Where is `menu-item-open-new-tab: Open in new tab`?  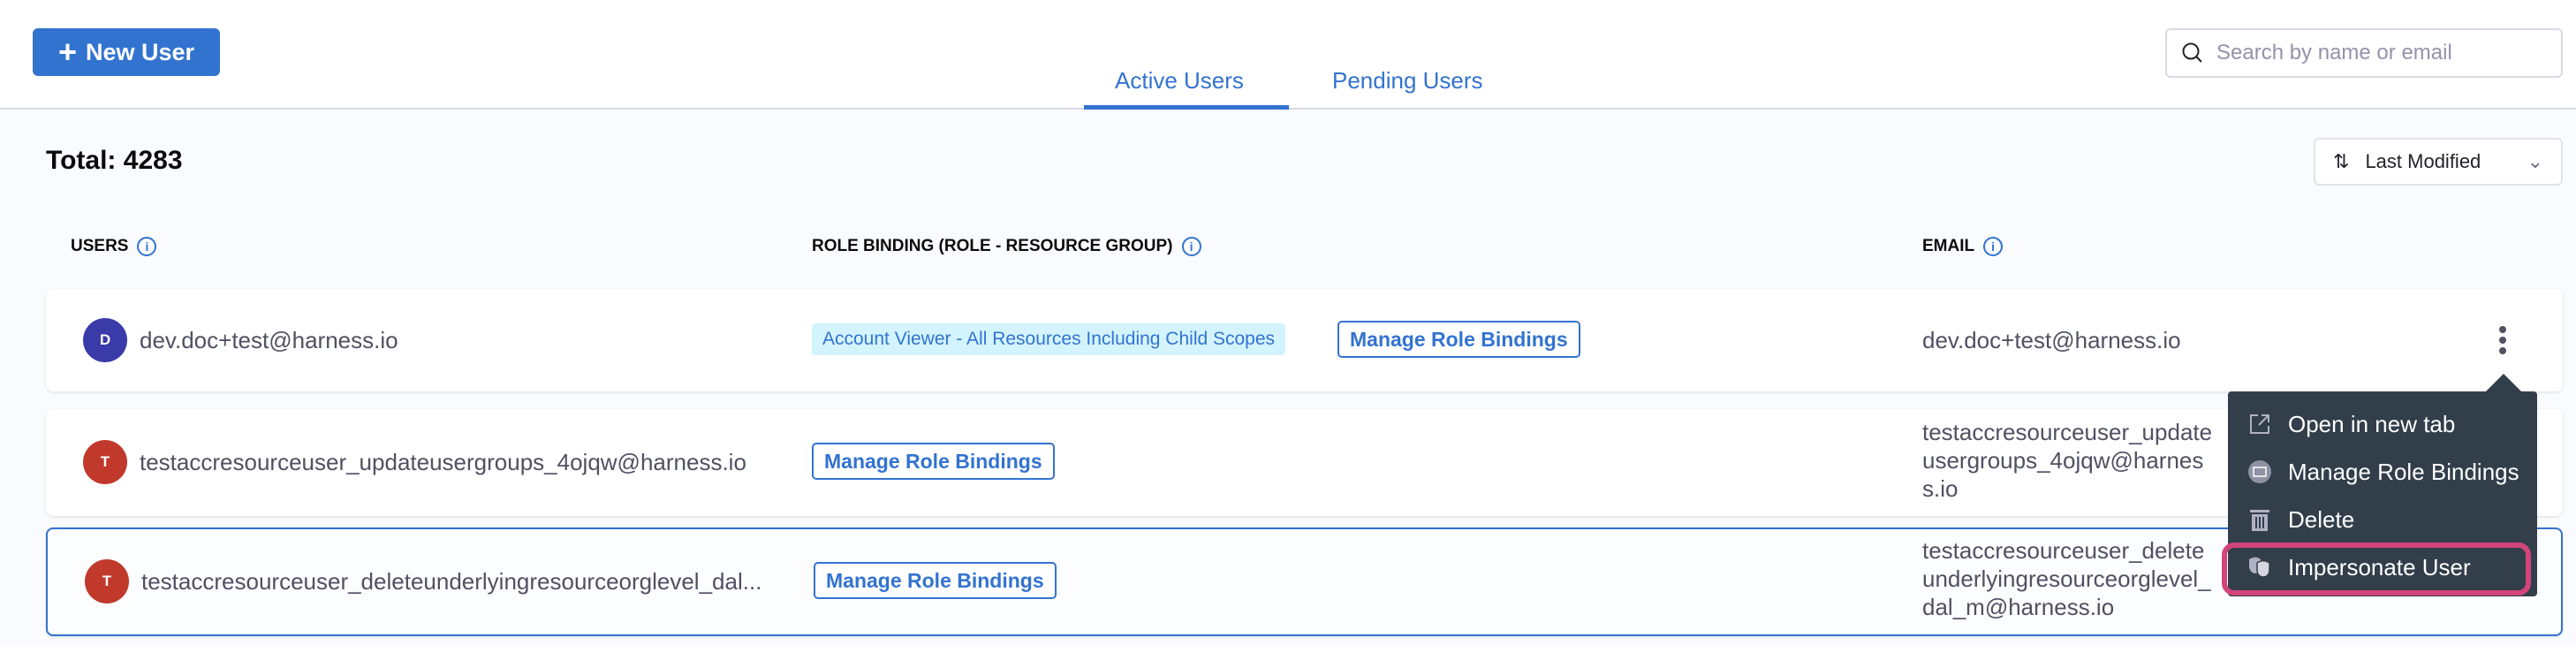
menu-item-open-new-tab: Open in new tab is located at coordinates (2382, 424).